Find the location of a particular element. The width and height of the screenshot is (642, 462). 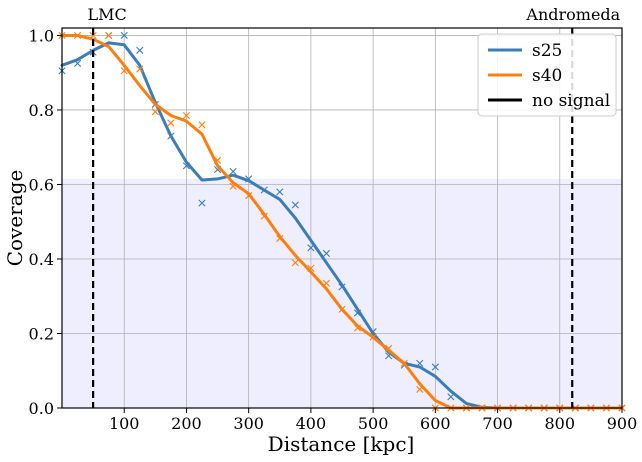

annotations: LMC Andromeda is located at coordinates (353, 14).